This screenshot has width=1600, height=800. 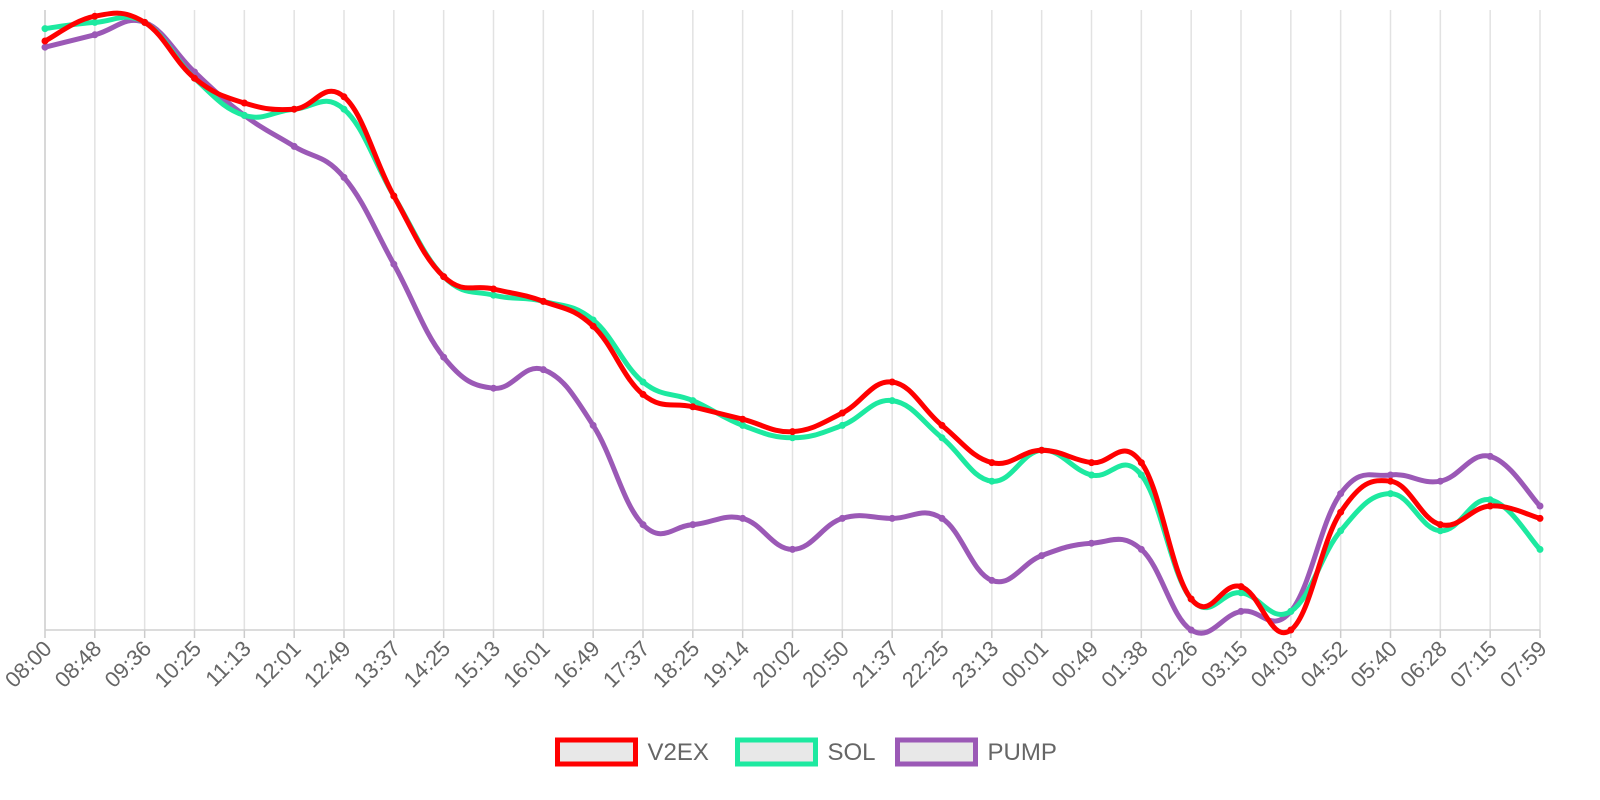 I want to click on x-tick-label: 00:49, so click(x=1074, y=664).